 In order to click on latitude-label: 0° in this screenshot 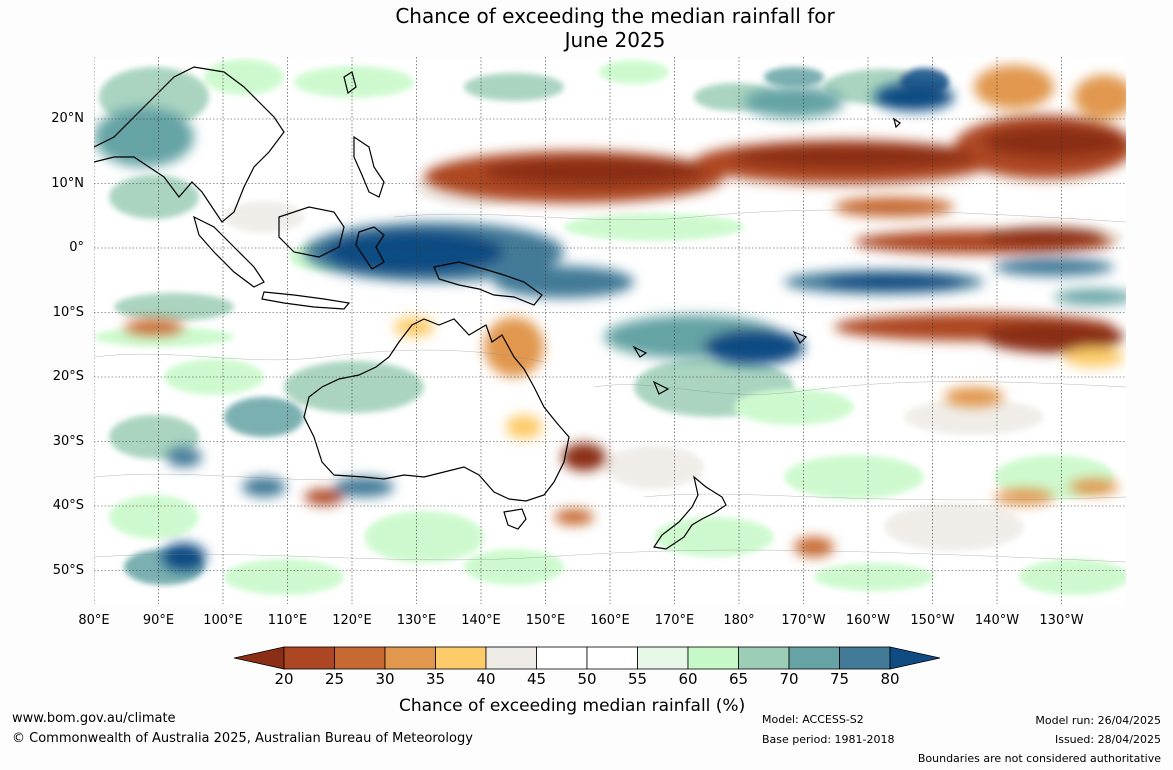, I will do `click(76, 247)`.